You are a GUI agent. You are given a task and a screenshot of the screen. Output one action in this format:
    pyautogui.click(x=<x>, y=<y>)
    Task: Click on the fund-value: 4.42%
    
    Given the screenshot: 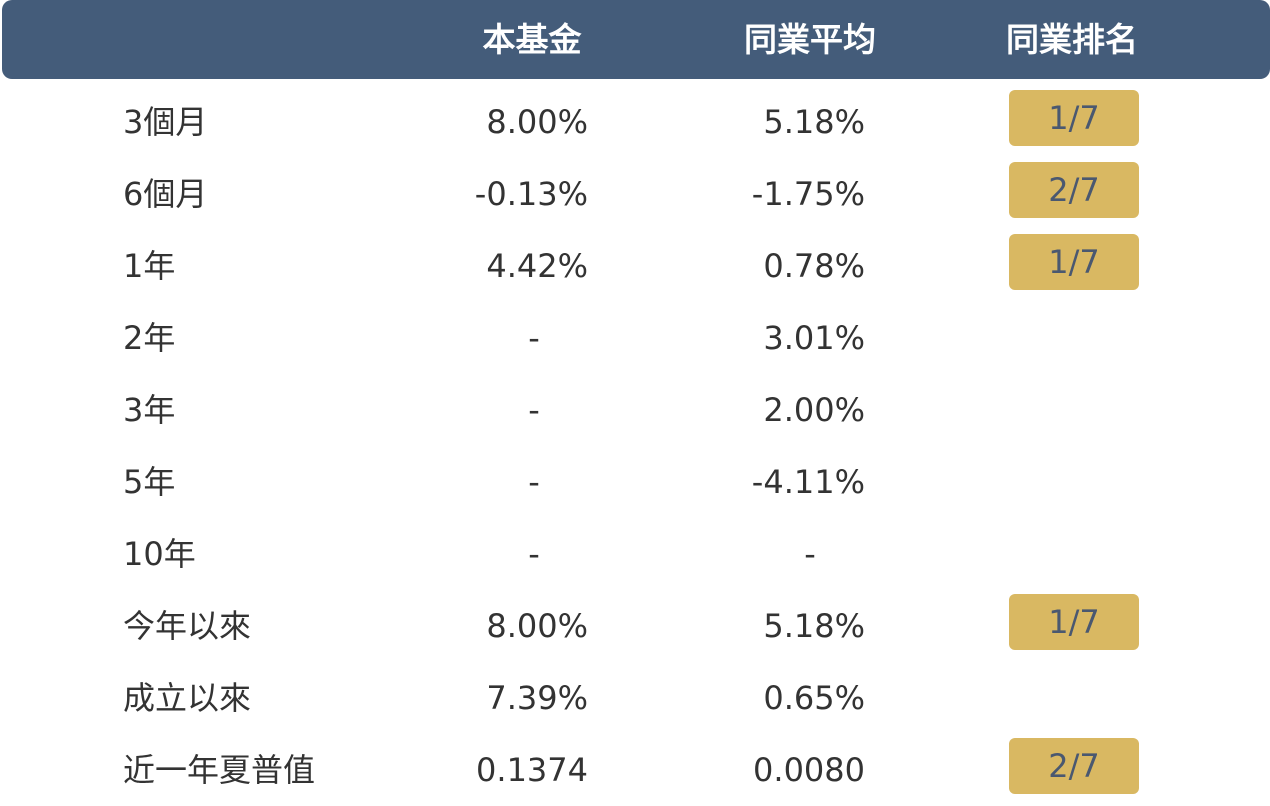 What is the action you would take?
    pyautogui.click(x=537, y=266)
    